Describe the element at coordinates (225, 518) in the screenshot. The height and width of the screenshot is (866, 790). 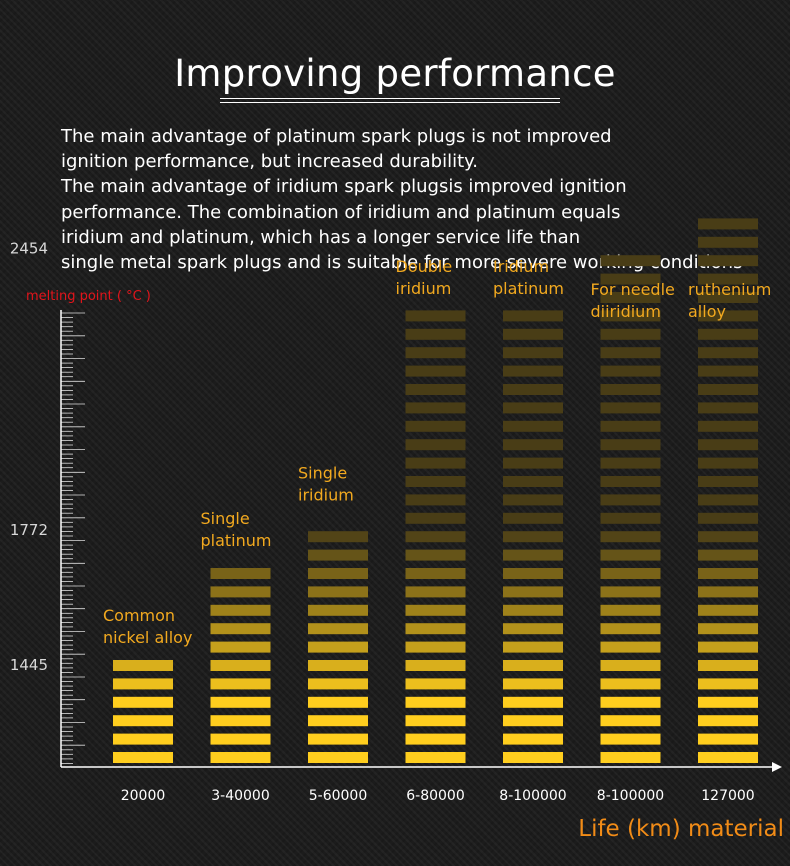
I see `bar-material-label: Single` at that location.